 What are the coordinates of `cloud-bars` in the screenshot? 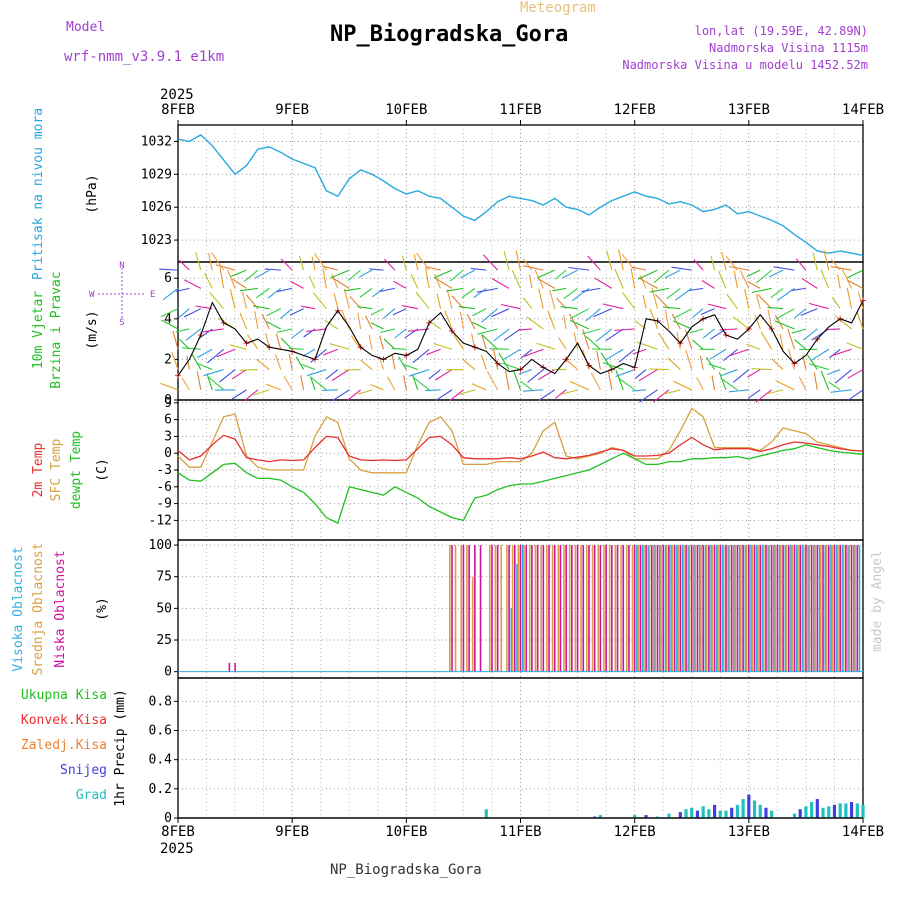 It's located at (544, 608).